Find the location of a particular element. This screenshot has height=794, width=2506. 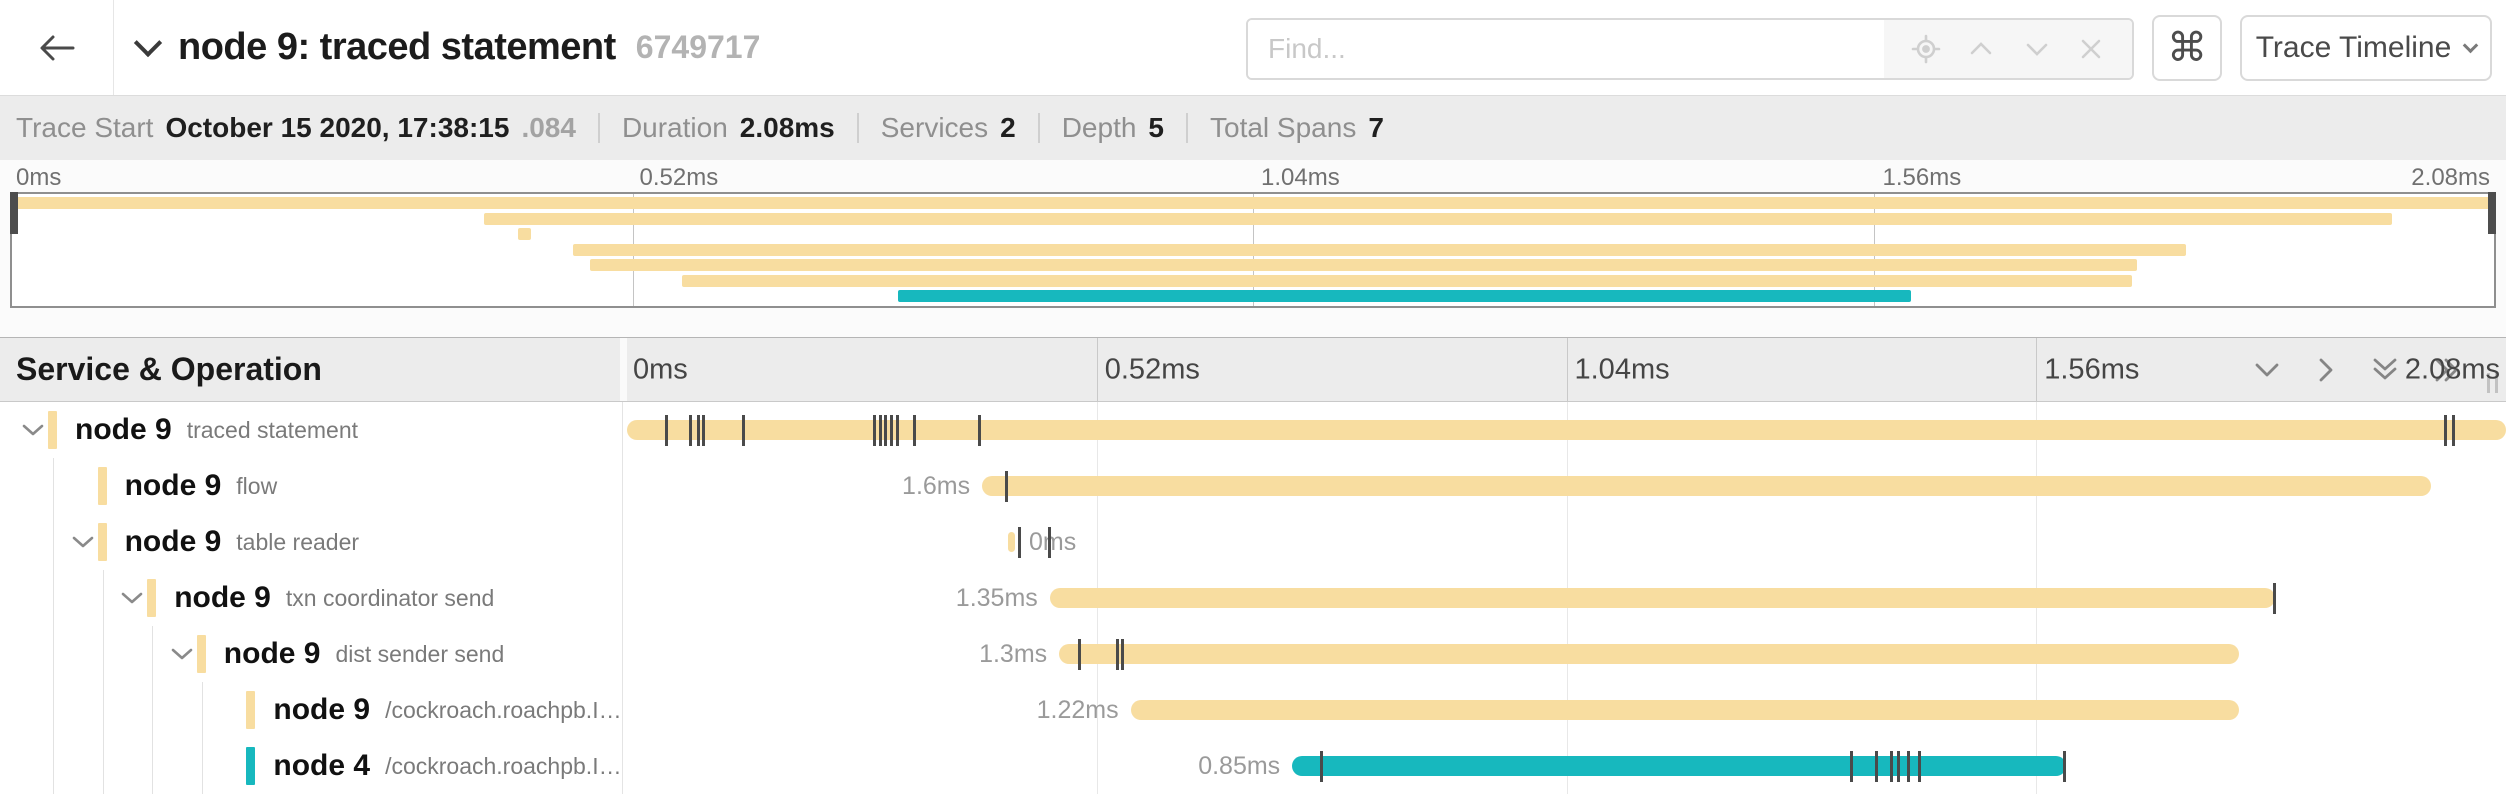

double-chevron-down-icon is located at coordinates (2385, 370).